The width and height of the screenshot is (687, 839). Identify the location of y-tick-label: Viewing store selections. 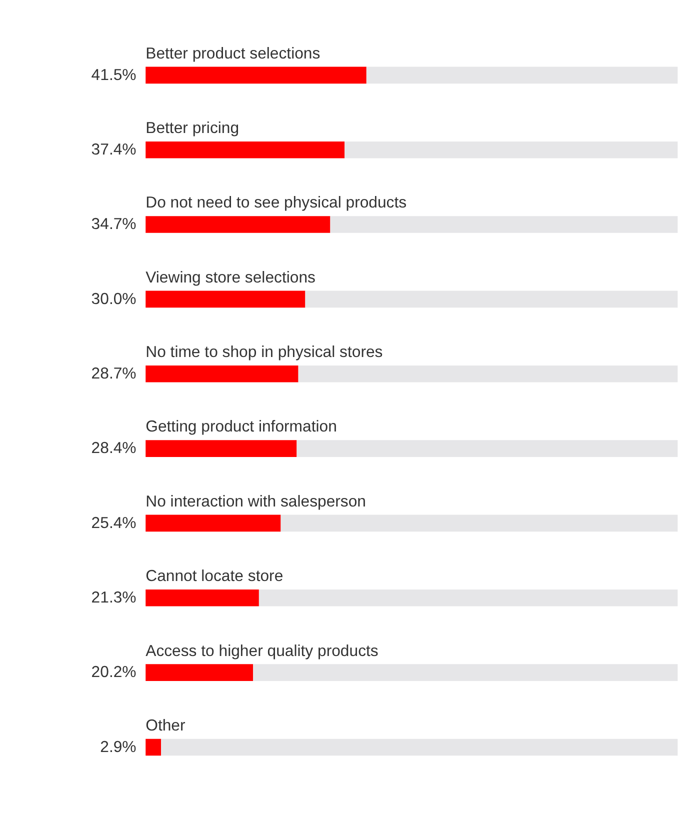
(231, 277).